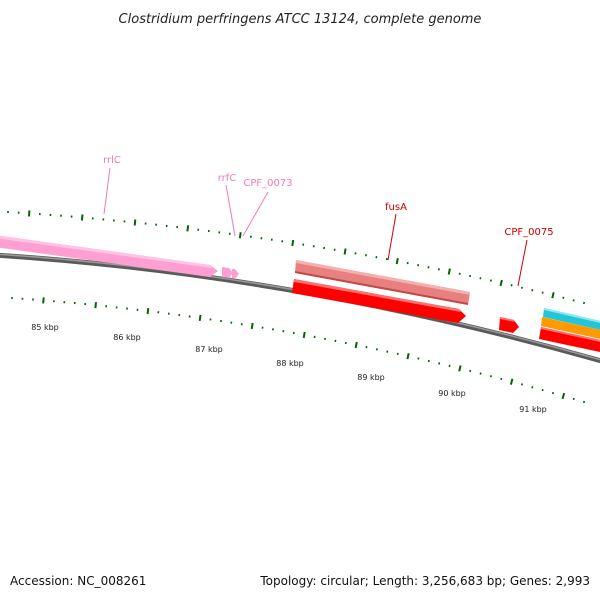 This screenshot has width=600, height=600. I want to click on feature-fusA-reverse, so click(379, 301).